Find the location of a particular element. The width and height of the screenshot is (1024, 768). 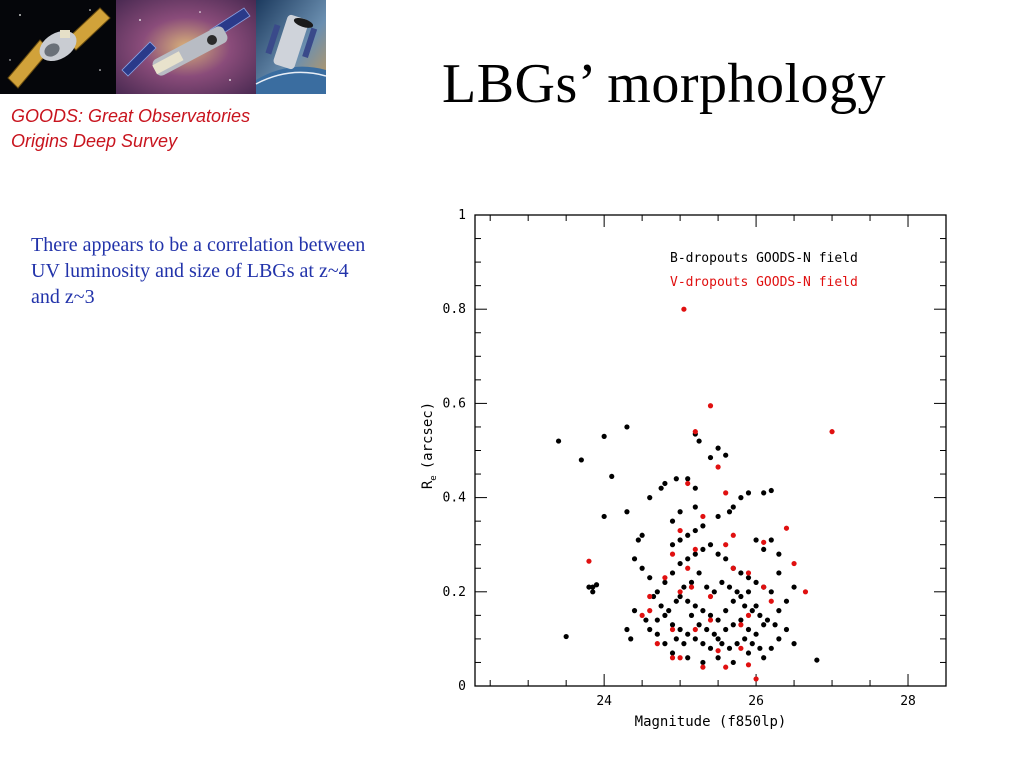

data-points is located at coordinates (695, 494).